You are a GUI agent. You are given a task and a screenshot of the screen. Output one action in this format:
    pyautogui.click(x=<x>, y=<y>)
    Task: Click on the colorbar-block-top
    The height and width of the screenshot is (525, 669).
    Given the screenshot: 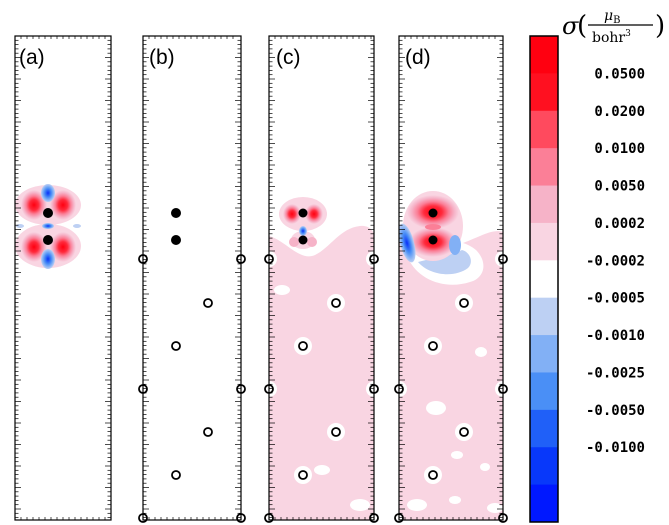 What is the action you would take?
    pyautogui.click(x=544, y=55)
    